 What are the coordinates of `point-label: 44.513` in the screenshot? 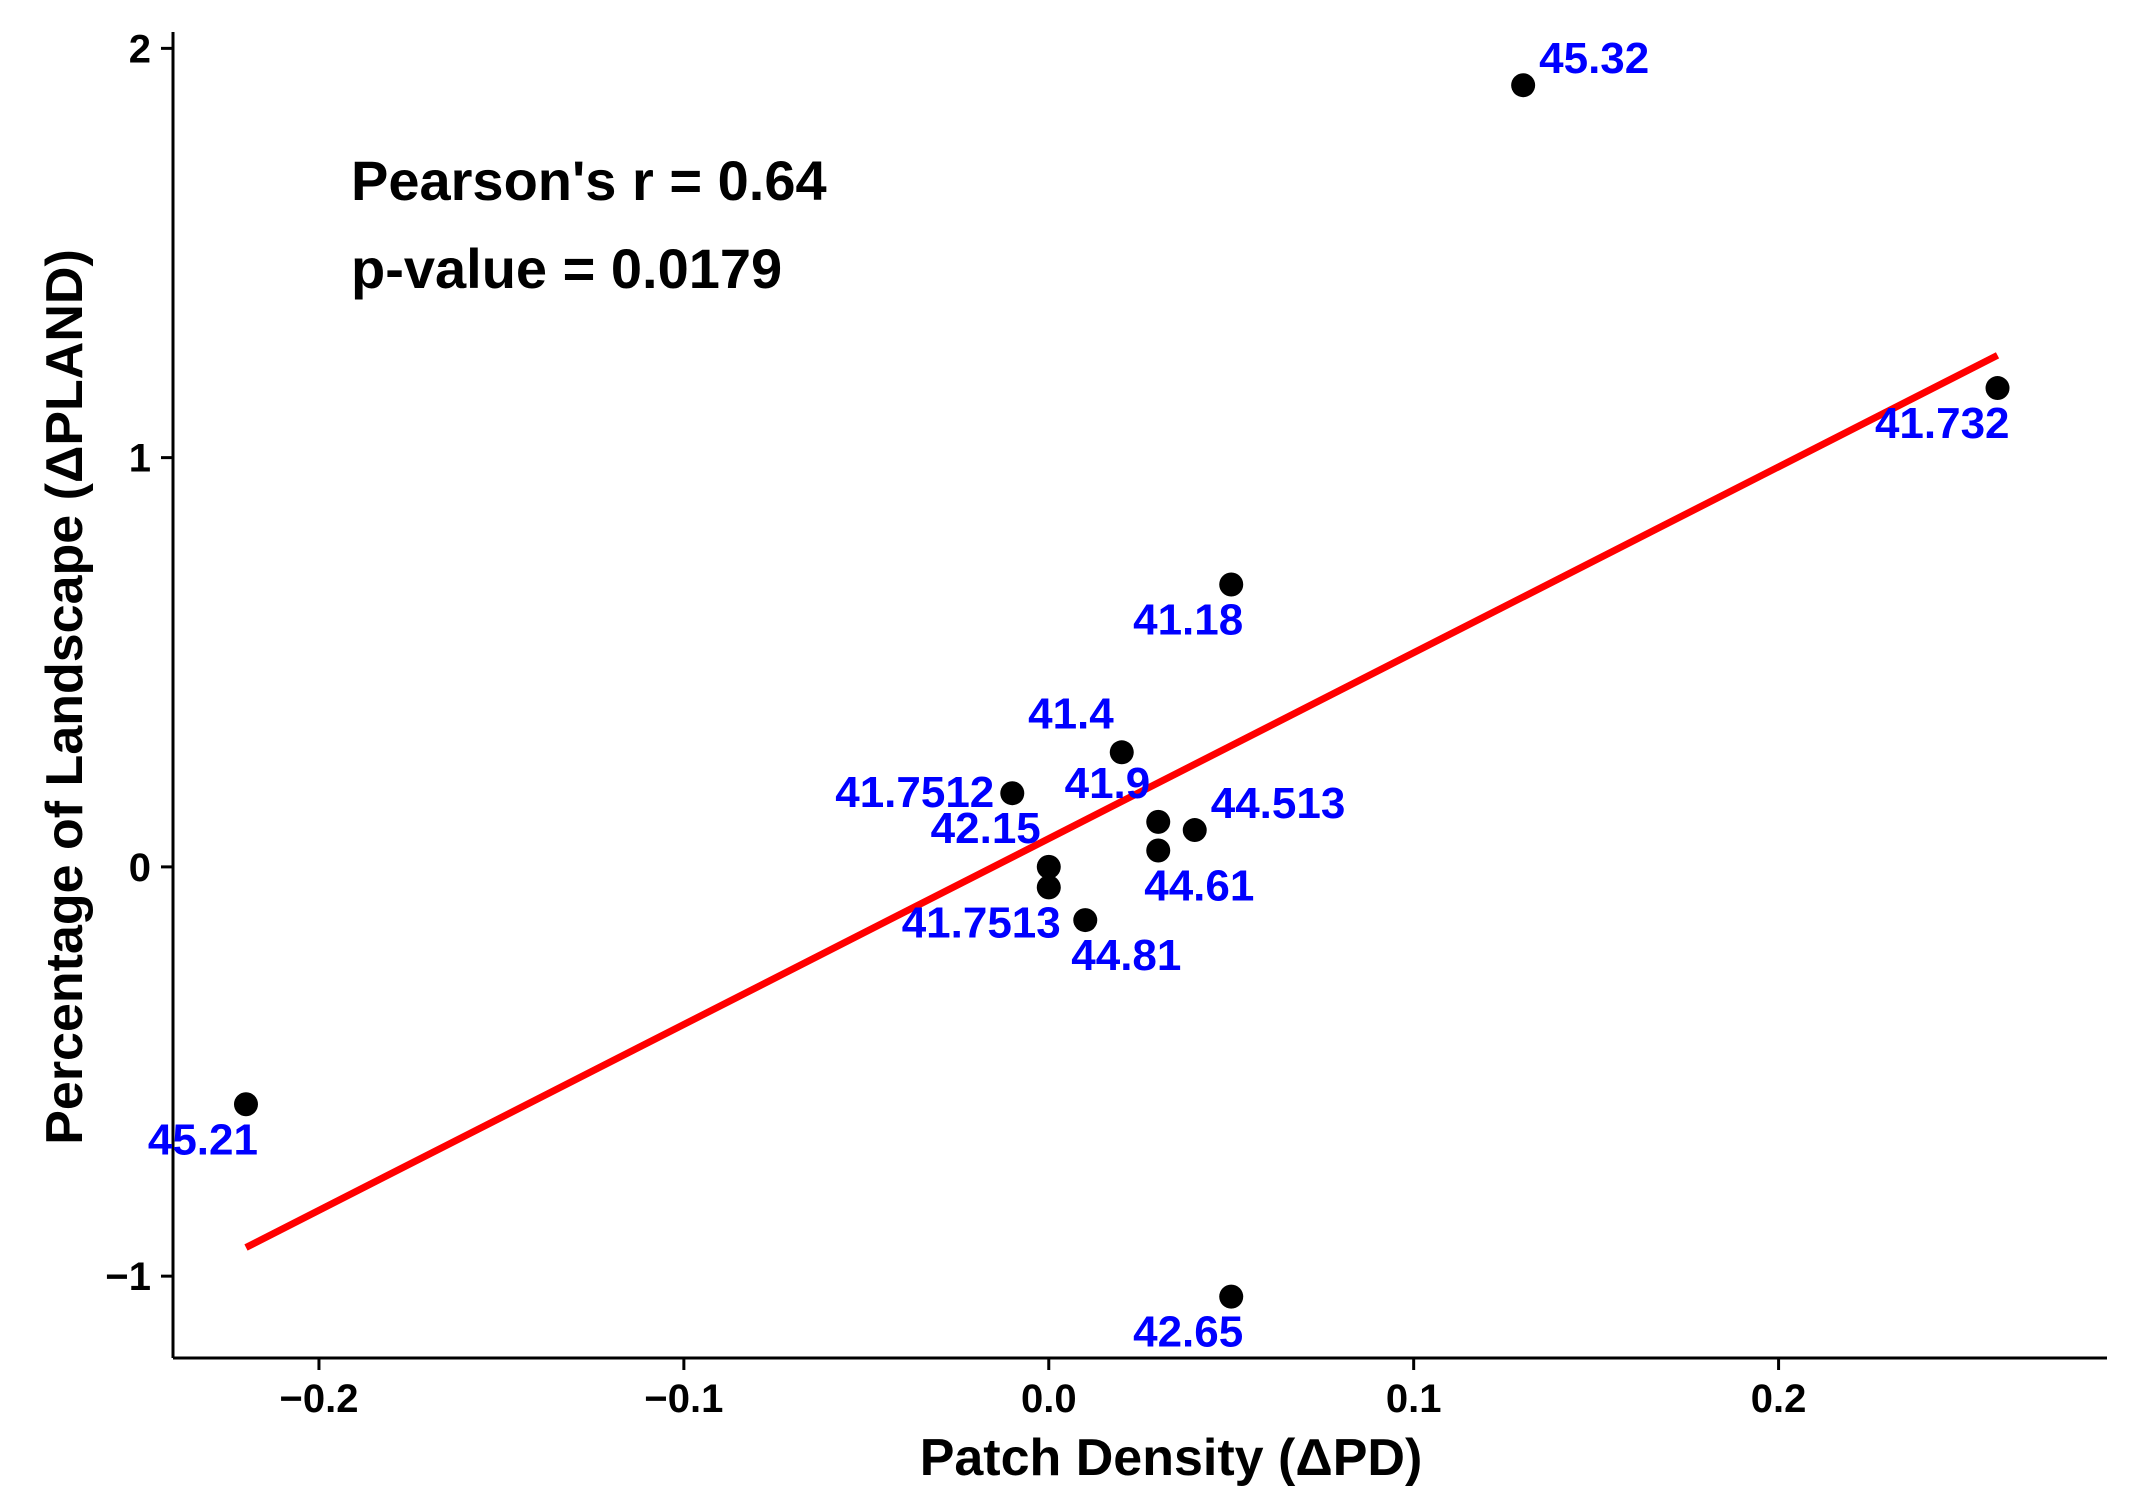 It's located at (1278, 803).